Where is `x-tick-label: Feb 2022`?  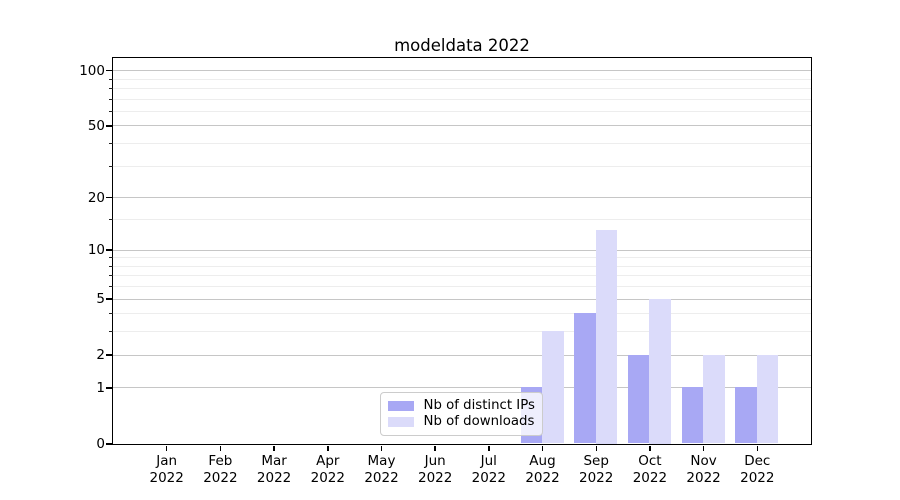 x-tick-label: Feb 2022 is located at coordinates (220, 469).